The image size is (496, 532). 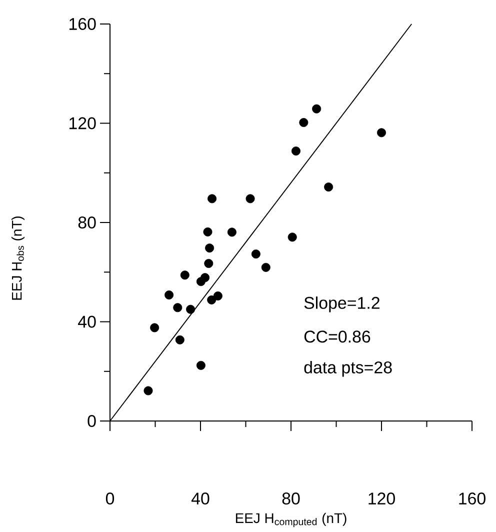 I want to click on x-tick-label: 160, so click(x=472, y=498).